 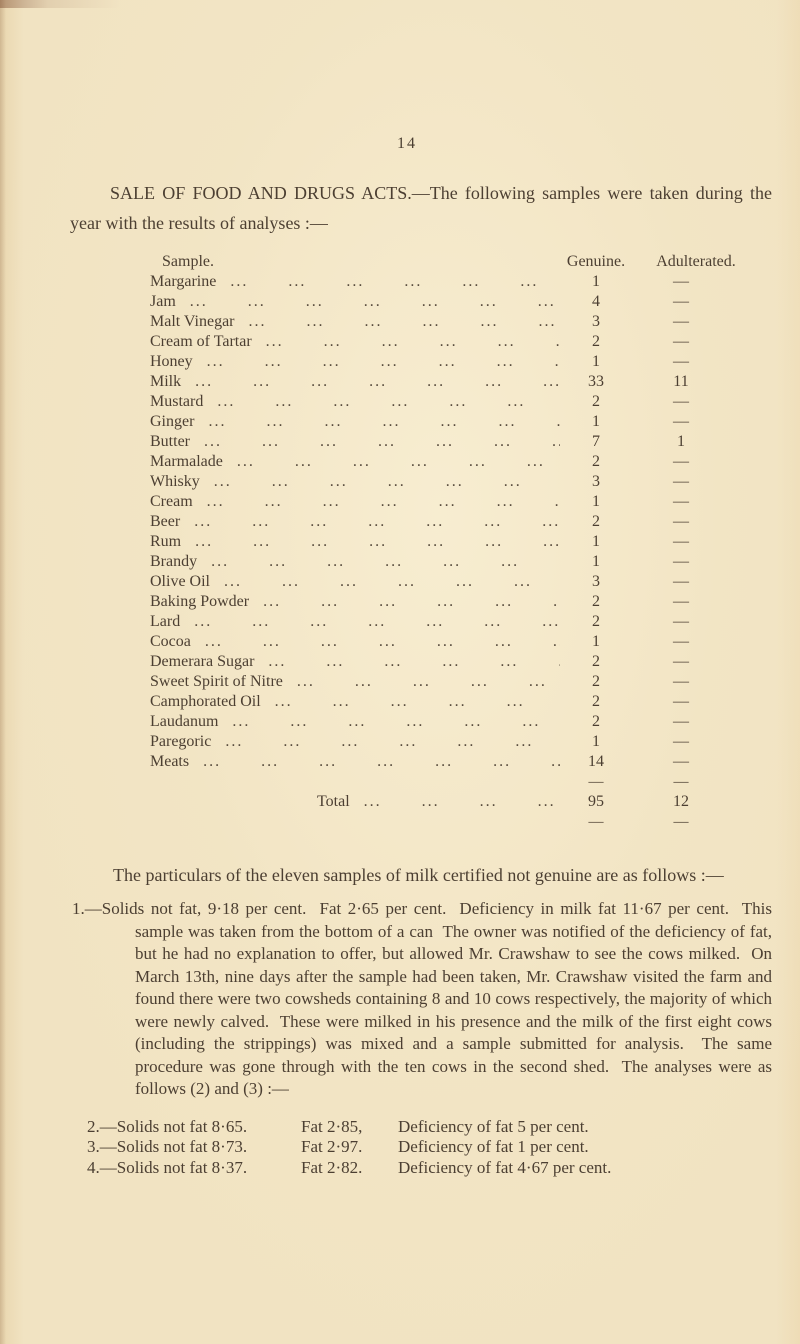 What do you see at coordinates (493, 1126) in the screenshot?
I see `item-deficiency-value: Deficiency of fat 5 per cent.` at bounding box center [493, 1126].